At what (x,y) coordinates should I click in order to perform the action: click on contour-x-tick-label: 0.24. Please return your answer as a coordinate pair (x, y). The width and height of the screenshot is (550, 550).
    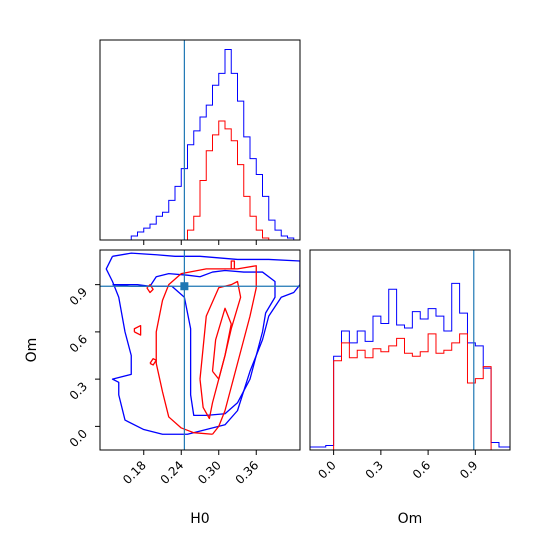
    Looking at the image, I should click on (172, 472).